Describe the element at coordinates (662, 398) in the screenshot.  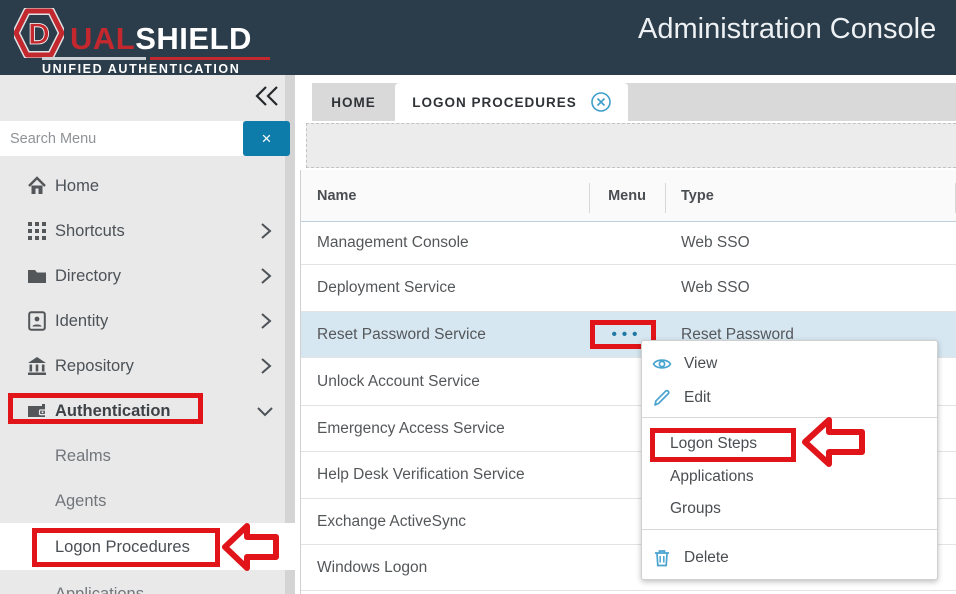
I see `pencil-icon` at that location.